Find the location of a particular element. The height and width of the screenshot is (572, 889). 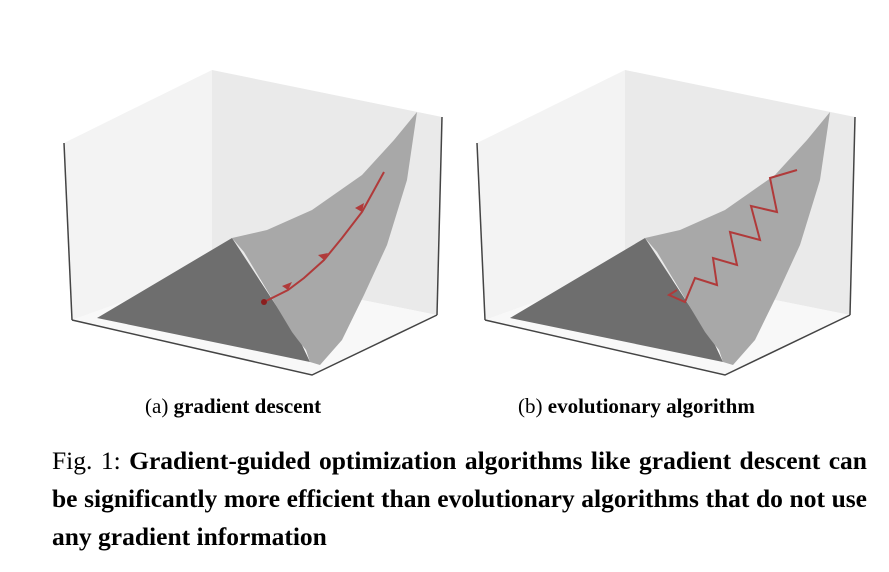

subcaption-a-label: (a) is located at coordinates (157, 406).